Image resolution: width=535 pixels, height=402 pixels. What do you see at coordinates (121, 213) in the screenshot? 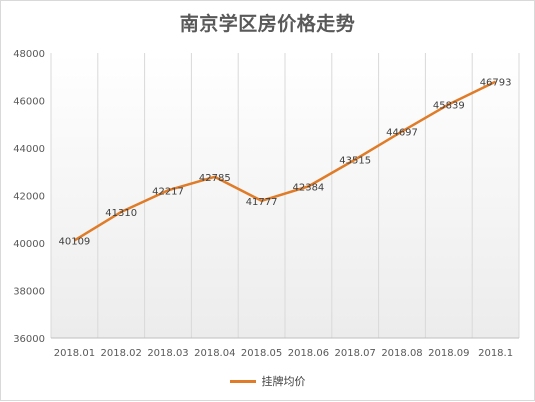
I see `data-label: 41310` at bounding box center [121, 213].